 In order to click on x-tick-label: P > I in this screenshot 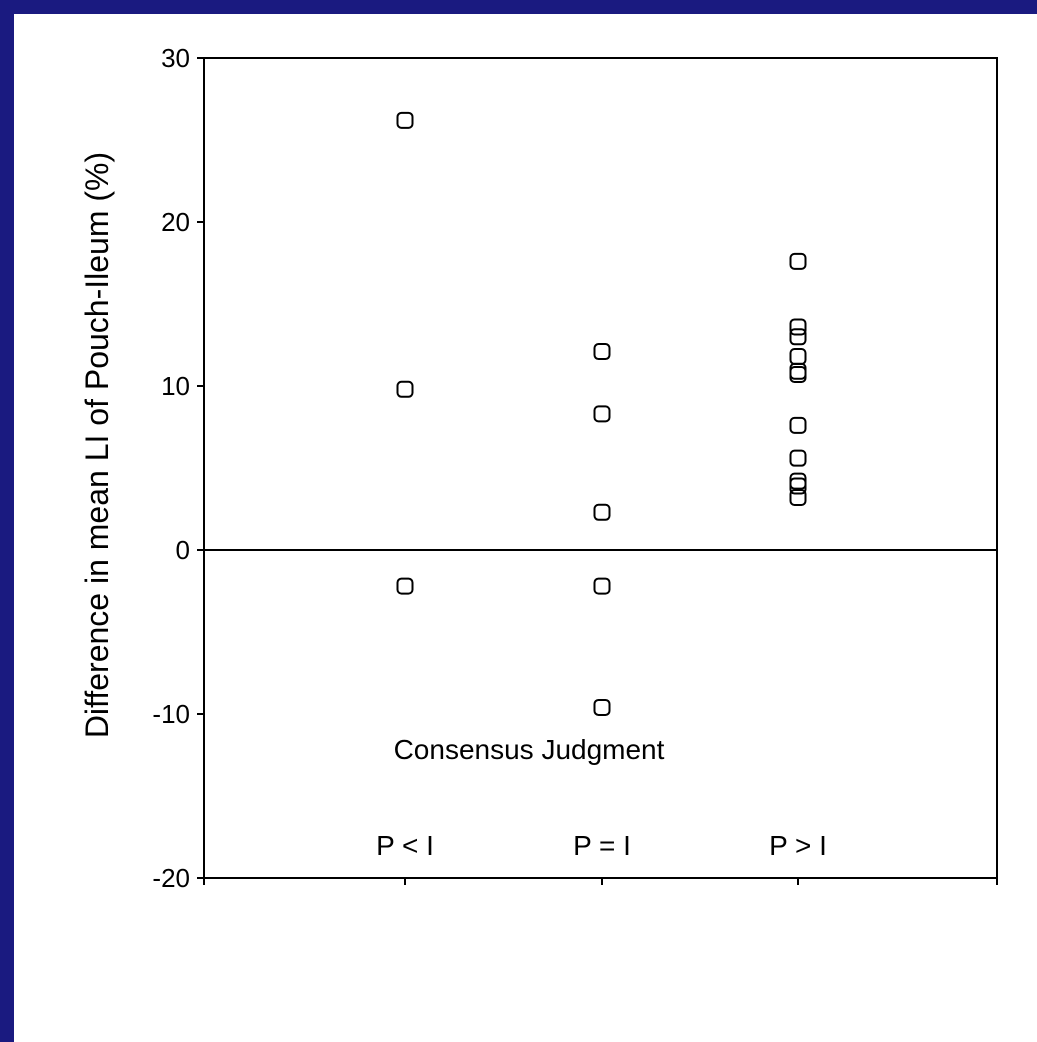, I will do `click(798, 845)`.